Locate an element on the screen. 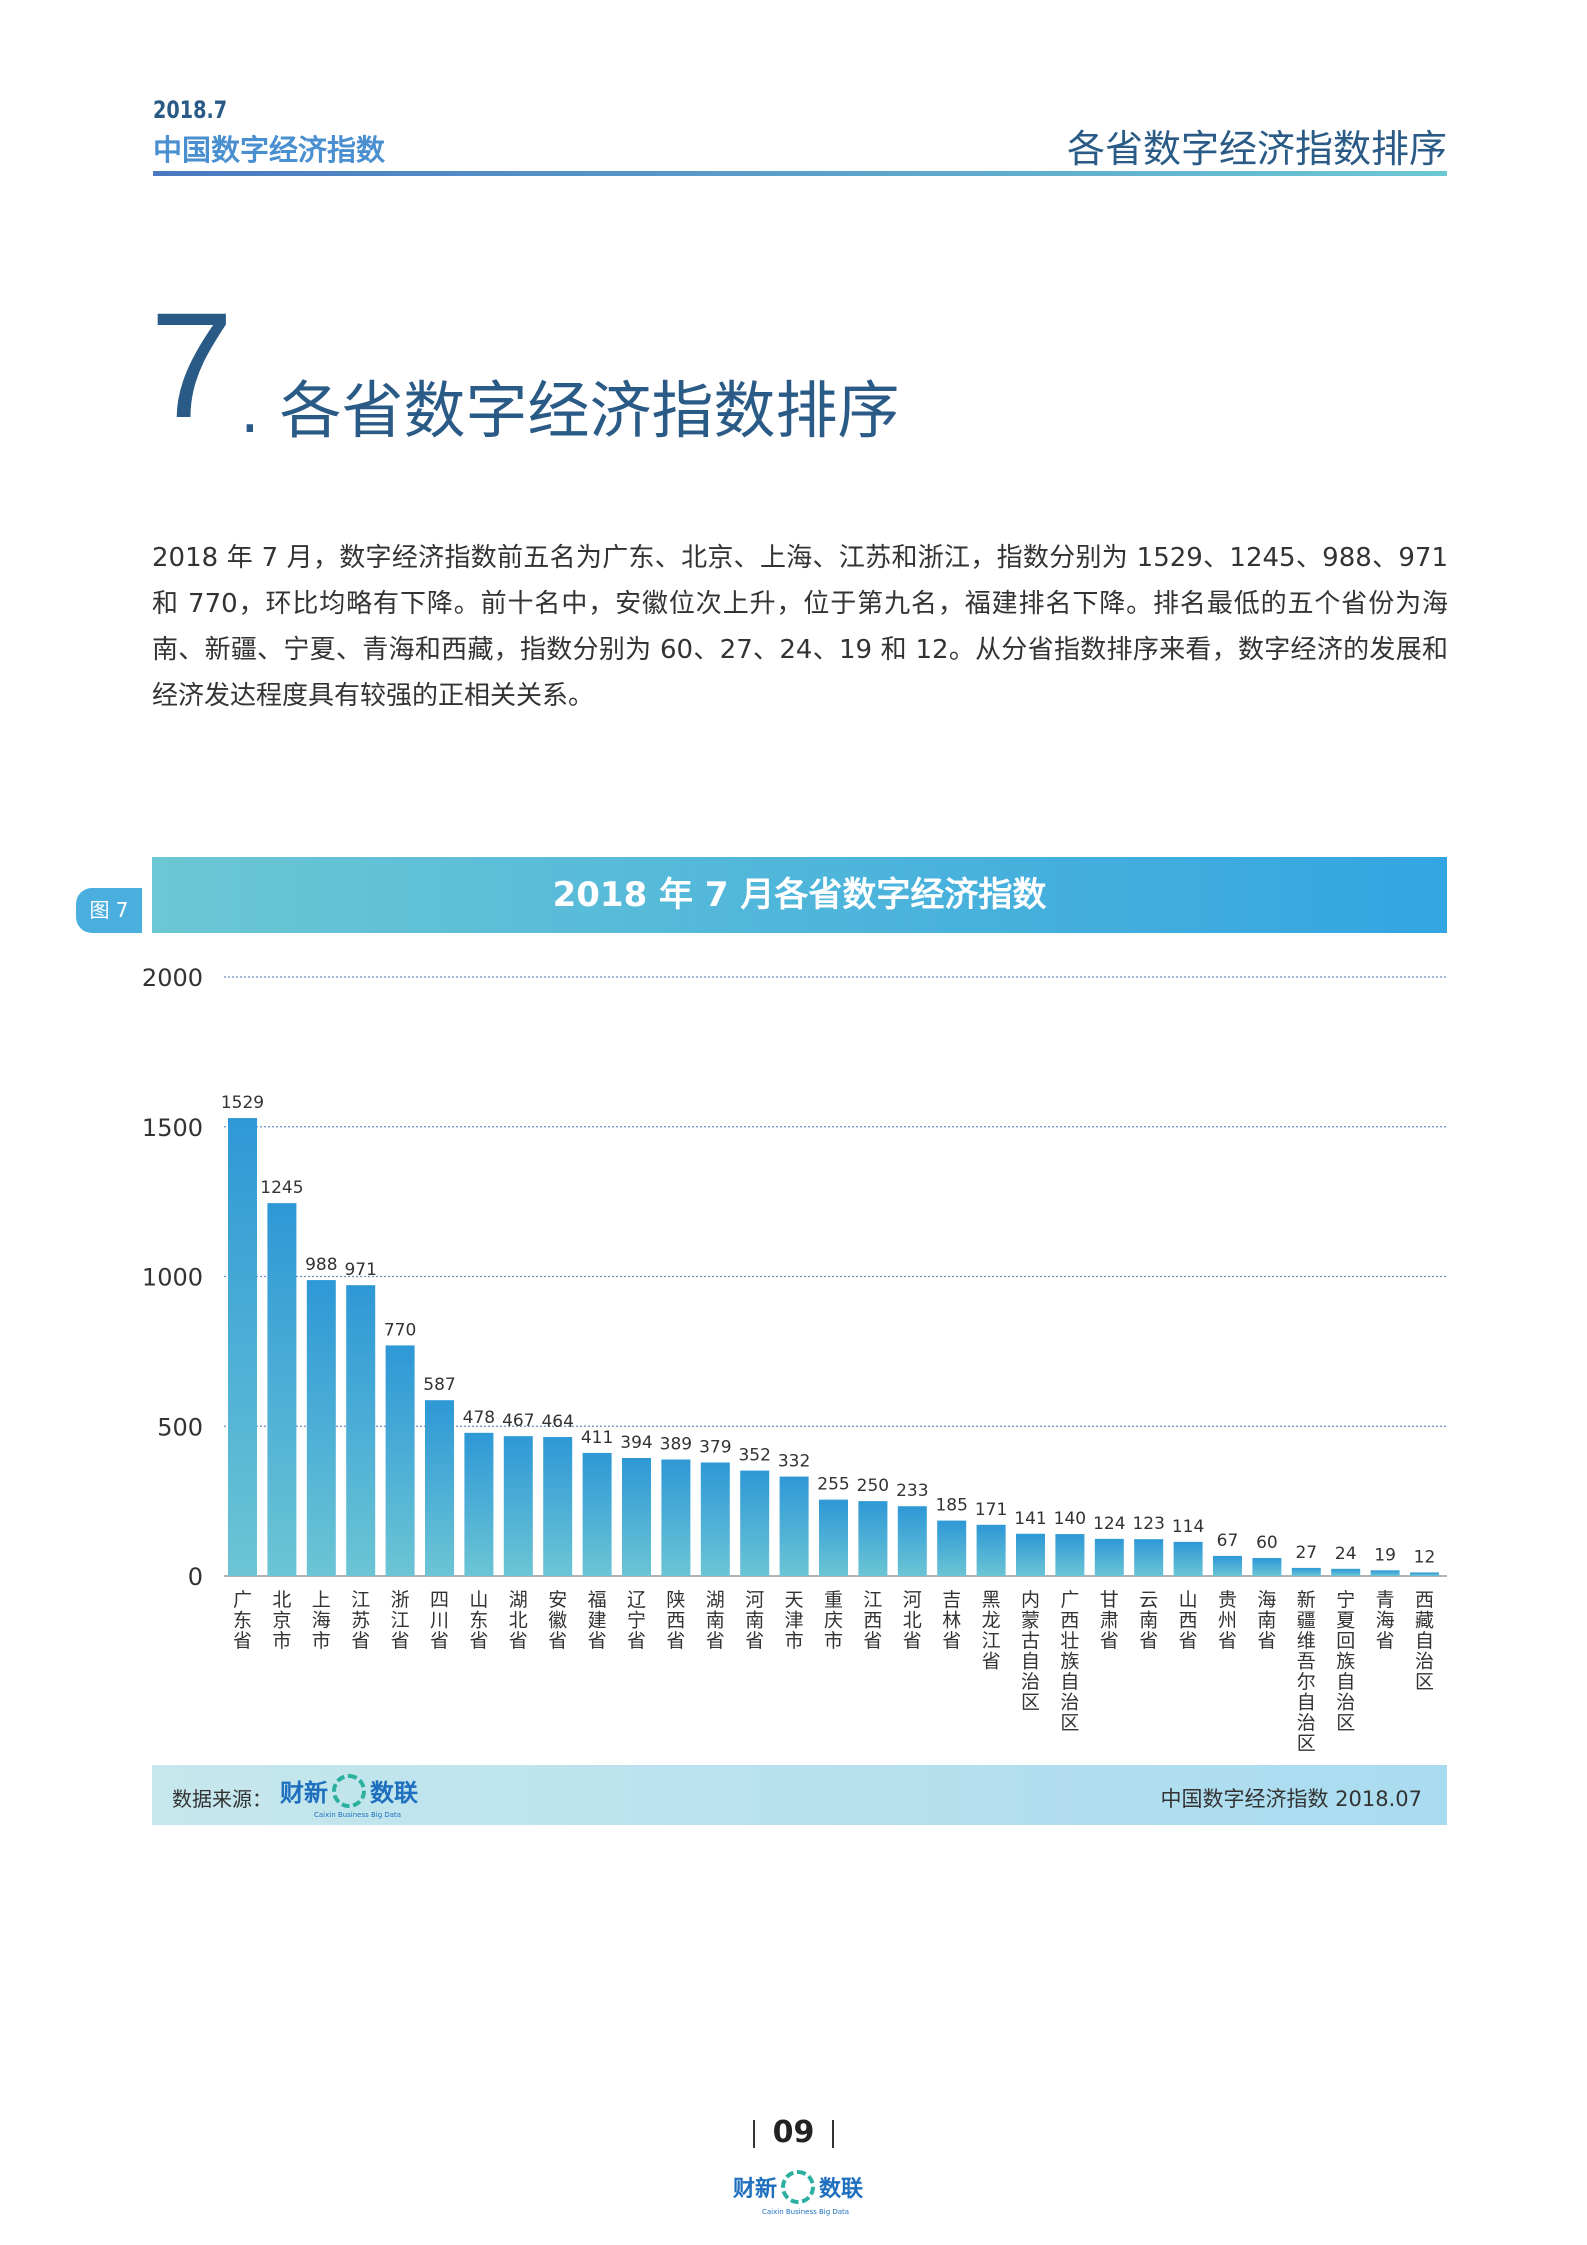 The height and width of the screenshot is (2245, 1587). data-label: 389 is located at coordinates (676, 1444).